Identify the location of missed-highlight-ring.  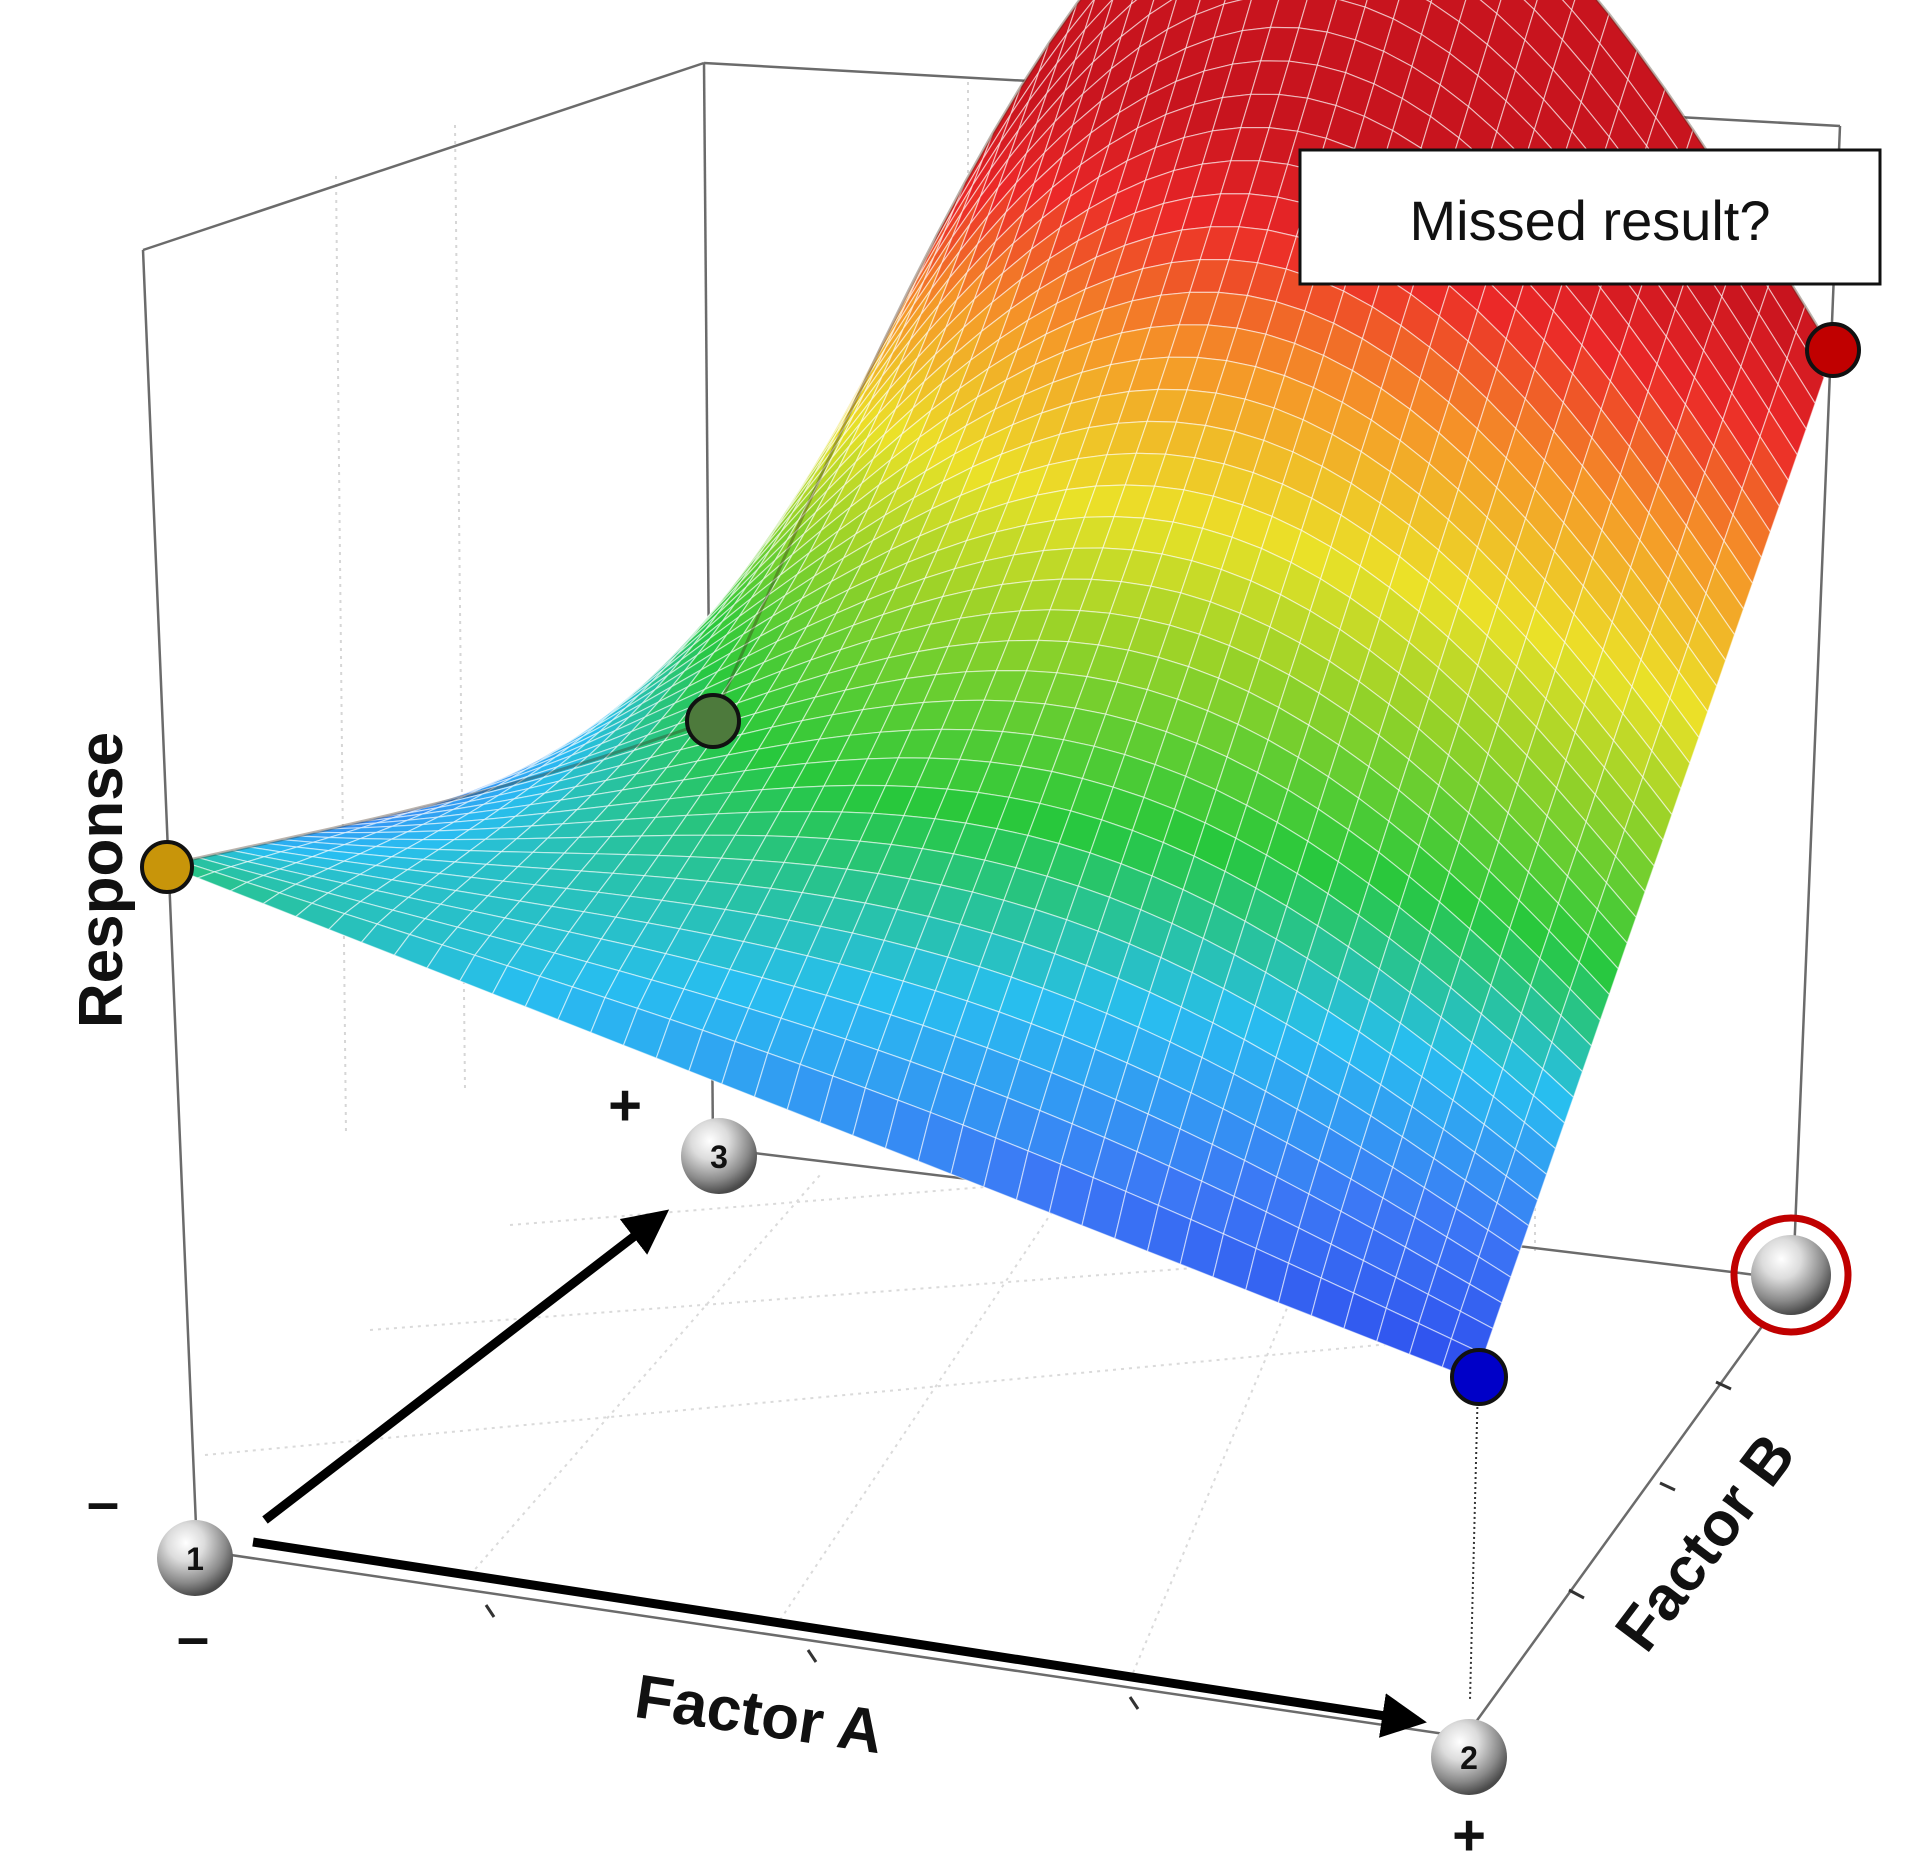
(1791, 1275).